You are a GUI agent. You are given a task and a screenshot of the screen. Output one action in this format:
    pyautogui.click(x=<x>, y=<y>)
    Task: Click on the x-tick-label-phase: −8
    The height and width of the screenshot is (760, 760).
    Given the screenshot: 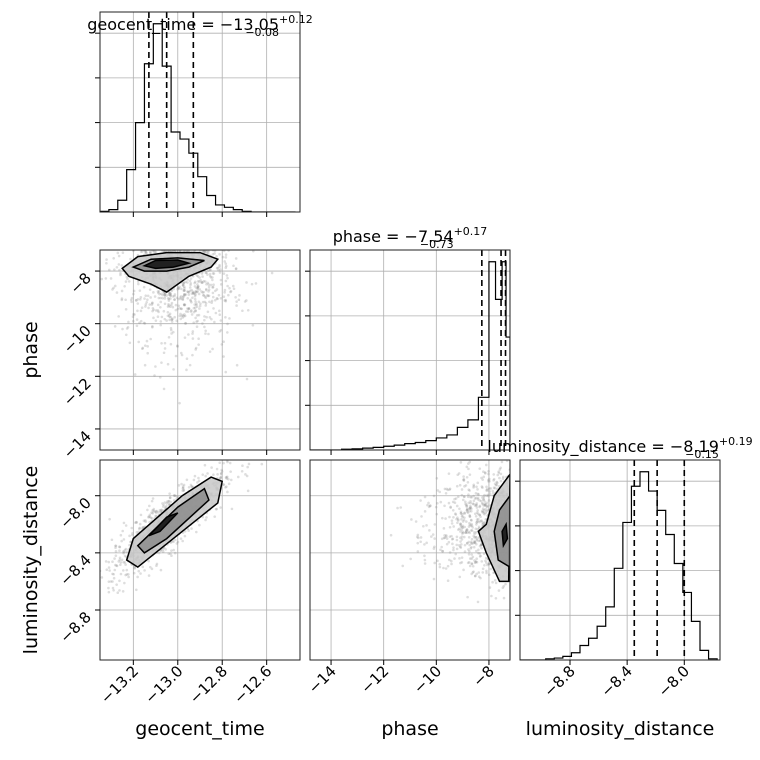 What is the action you would take?
    pyautogui.click(x=483, y=676)
    